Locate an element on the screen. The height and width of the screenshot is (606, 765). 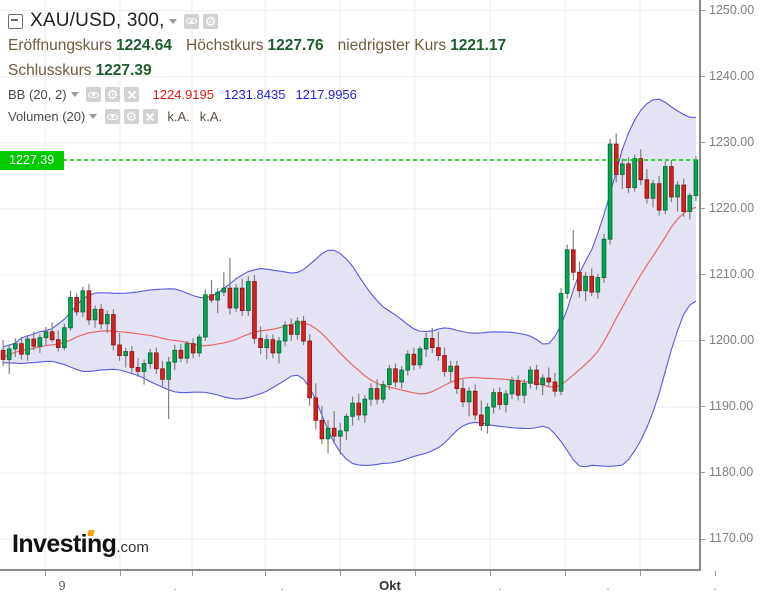
price-tick-label: 1200.00 is located at coordinates (727, 340).